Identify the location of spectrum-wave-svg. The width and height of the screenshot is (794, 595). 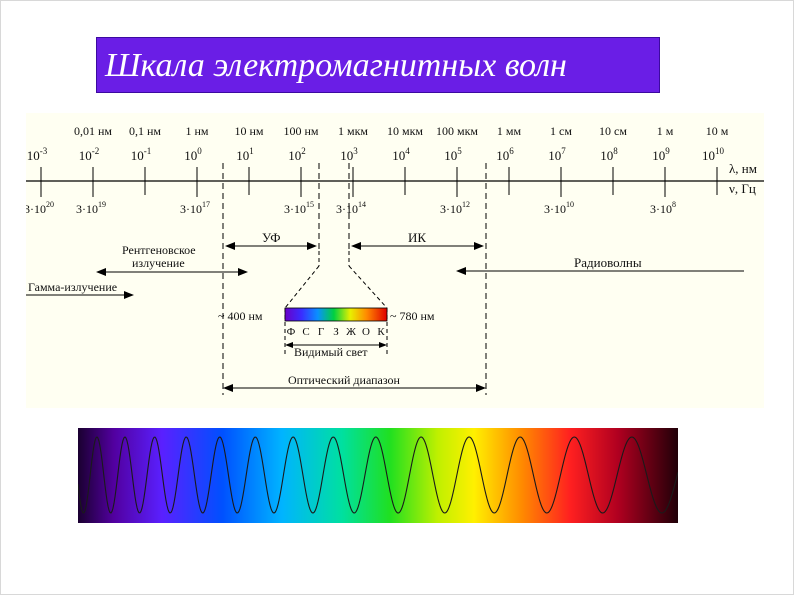
(378, 475).